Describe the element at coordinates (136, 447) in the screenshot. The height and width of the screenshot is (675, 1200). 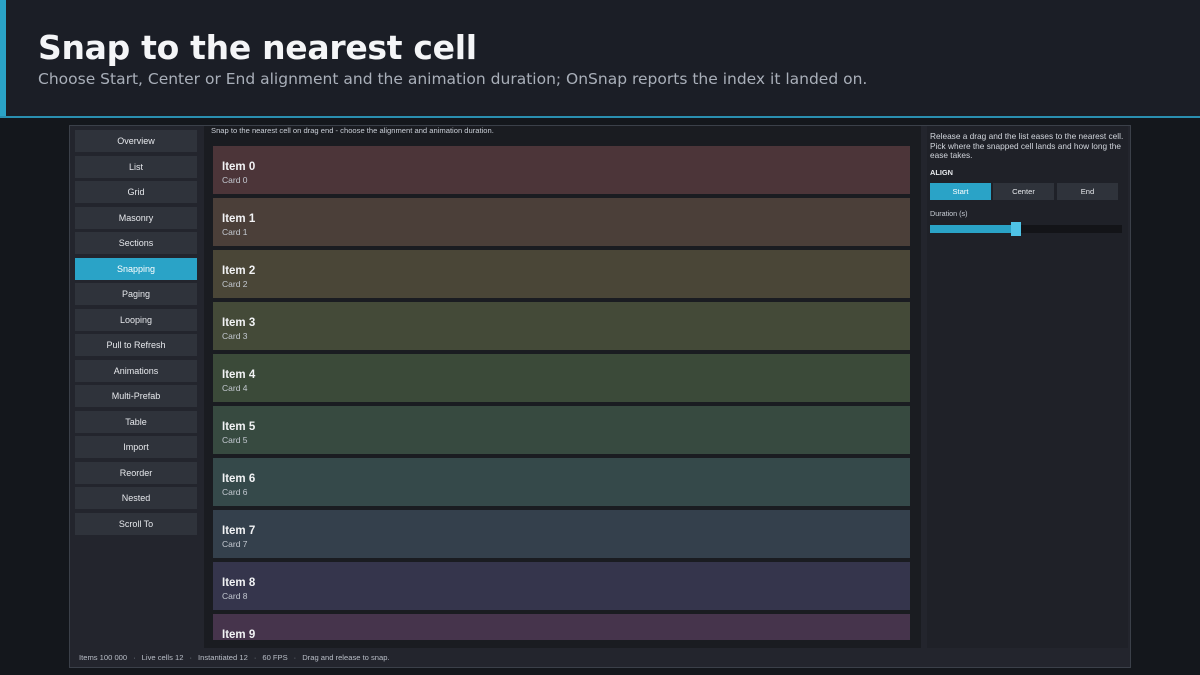
I see `sidebar-item-import: Import` at that location.